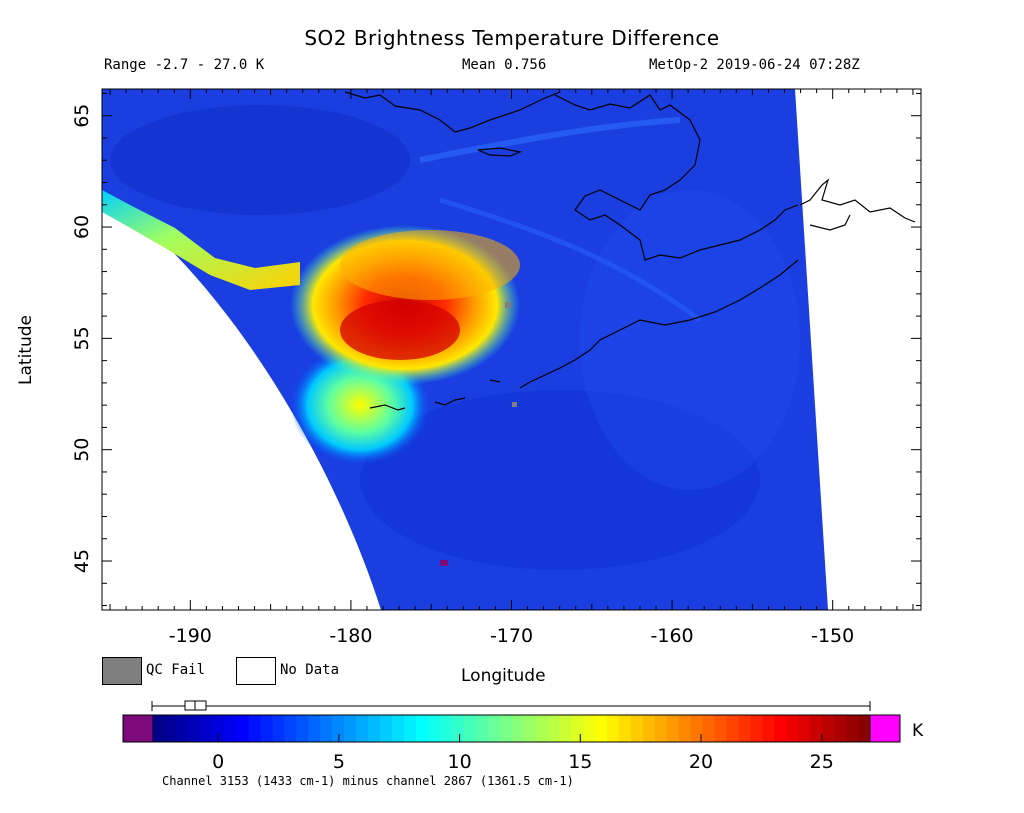 The height and width of the screenshot is (813, 1024). Describe the element at coordinates (512, 38) in the screenshot. I see `chart-title: SO2 Brightness Temperature Difference` at that location.